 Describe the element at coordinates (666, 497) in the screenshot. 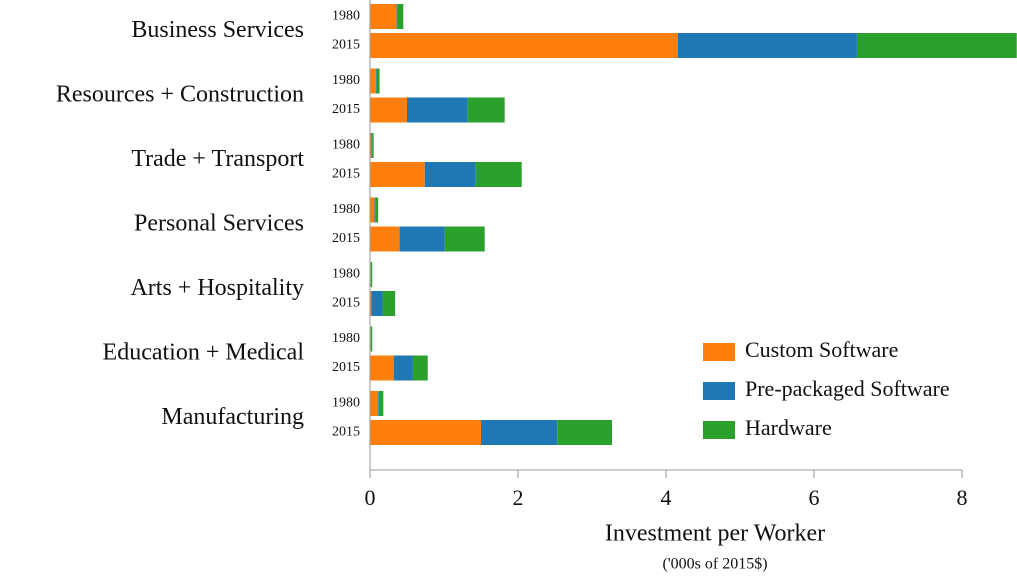

I see `x-tick-label: 4` at that location.